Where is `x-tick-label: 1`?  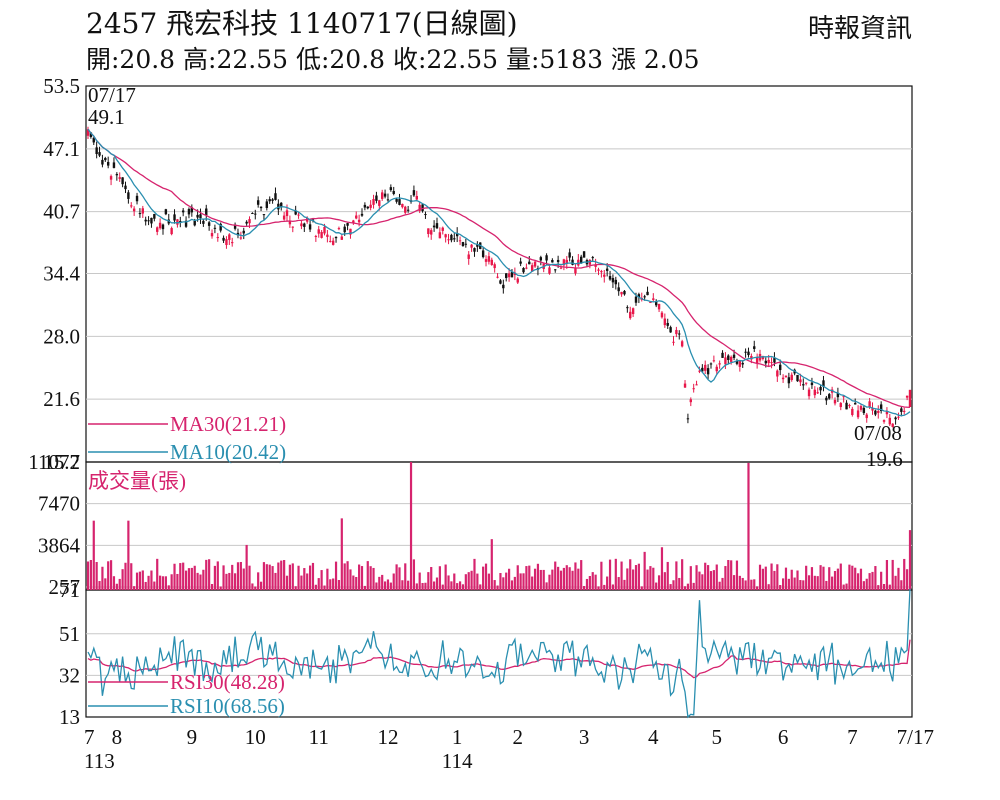
x-tick-label: 1 is located at coordinates (457, 737).